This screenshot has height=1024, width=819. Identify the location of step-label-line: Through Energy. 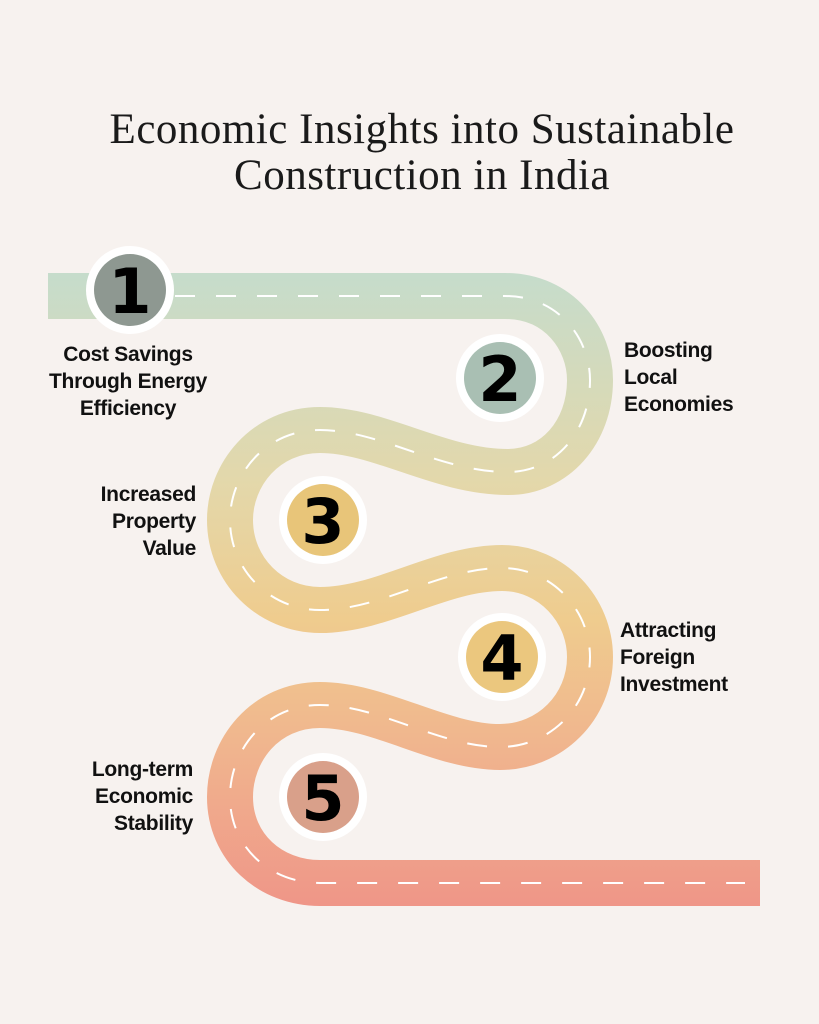
(128, 381).